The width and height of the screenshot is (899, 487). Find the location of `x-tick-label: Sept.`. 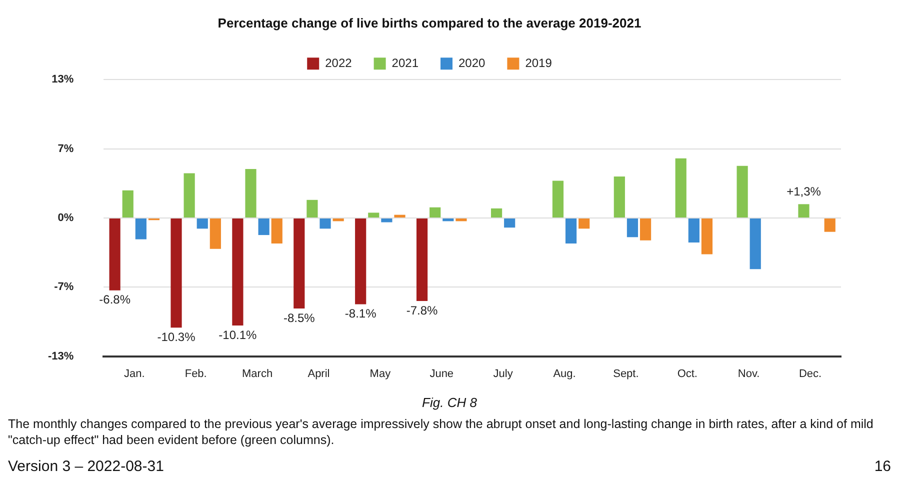

x-tick-label: Sept. is located at coordinates (626, 374).